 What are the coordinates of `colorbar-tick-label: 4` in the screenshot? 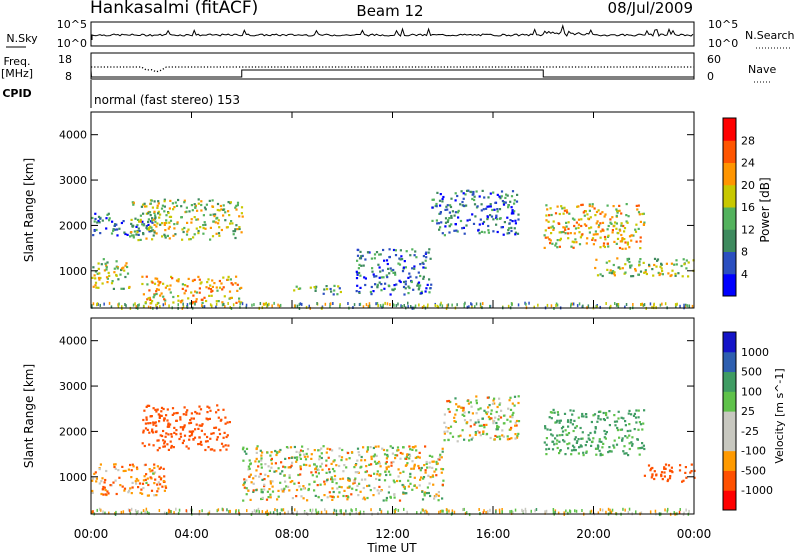 It's located at (744, 274).